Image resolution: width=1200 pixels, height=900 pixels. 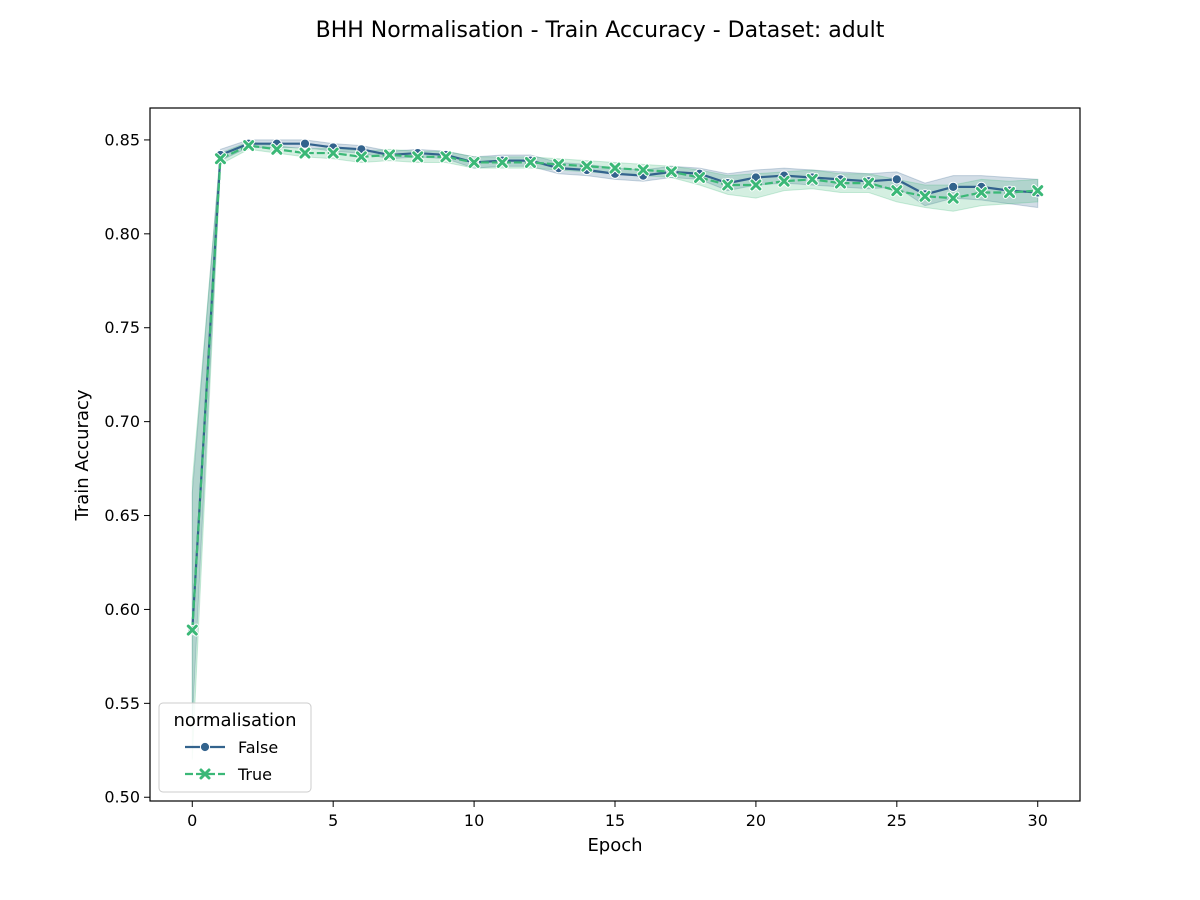 What do you see at coordinates (615, 820) in the screenshot?
I see `x-tick-label: 15` at bounding box center [615, 820].